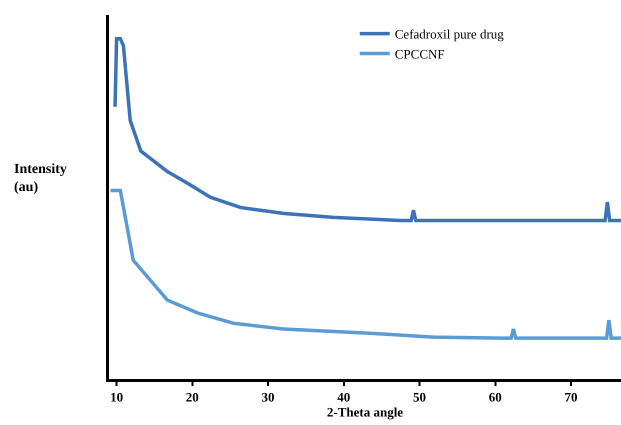 This screenshot has width=621, height=425. I want to click on x-tick-label: 10, so click(117, 397).